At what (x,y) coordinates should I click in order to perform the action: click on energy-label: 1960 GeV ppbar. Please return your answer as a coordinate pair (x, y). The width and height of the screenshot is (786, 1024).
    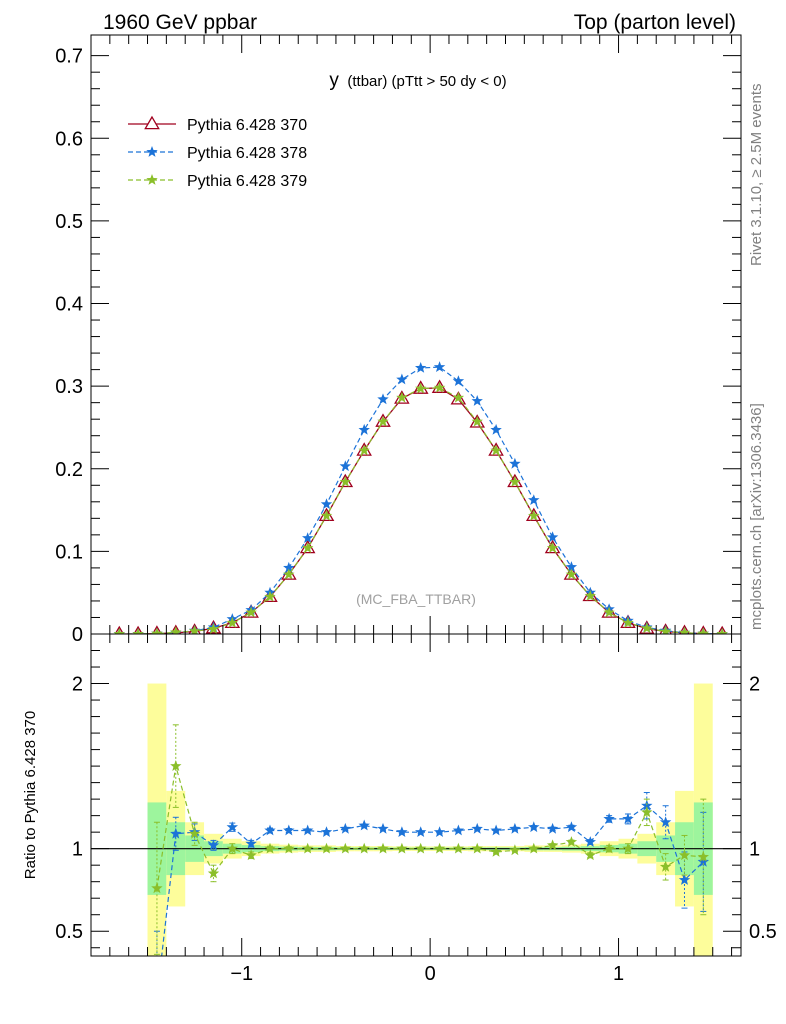
    Looking at the image, I should click on (180, 22).